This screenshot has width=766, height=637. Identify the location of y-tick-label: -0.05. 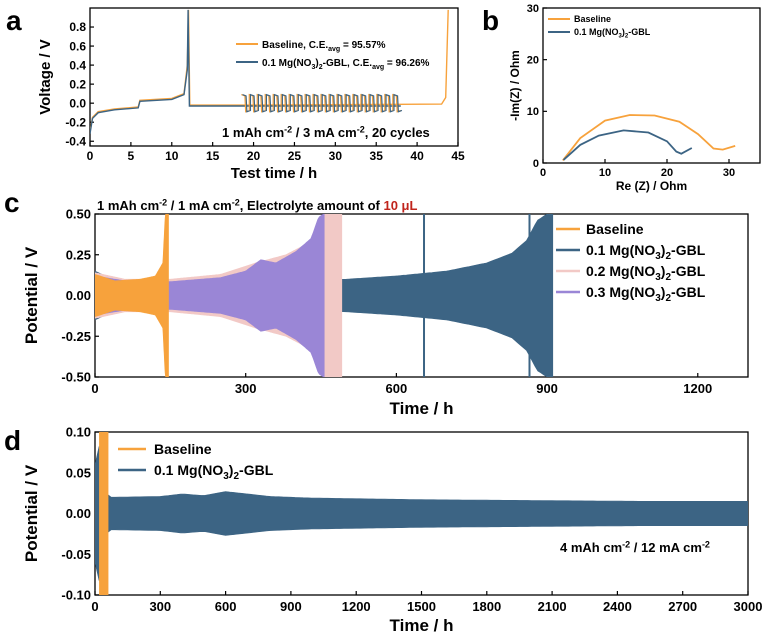
(76, 554).